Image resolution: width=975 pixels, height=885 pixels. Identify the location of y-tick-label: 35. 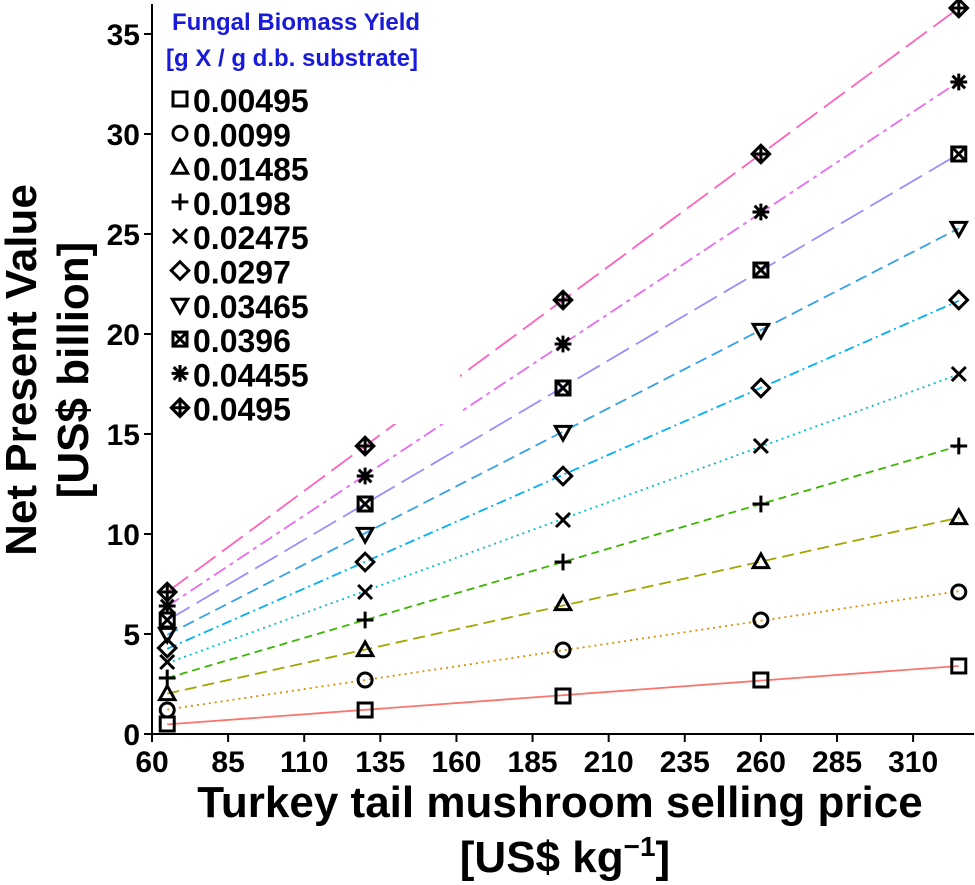
(123, 35).